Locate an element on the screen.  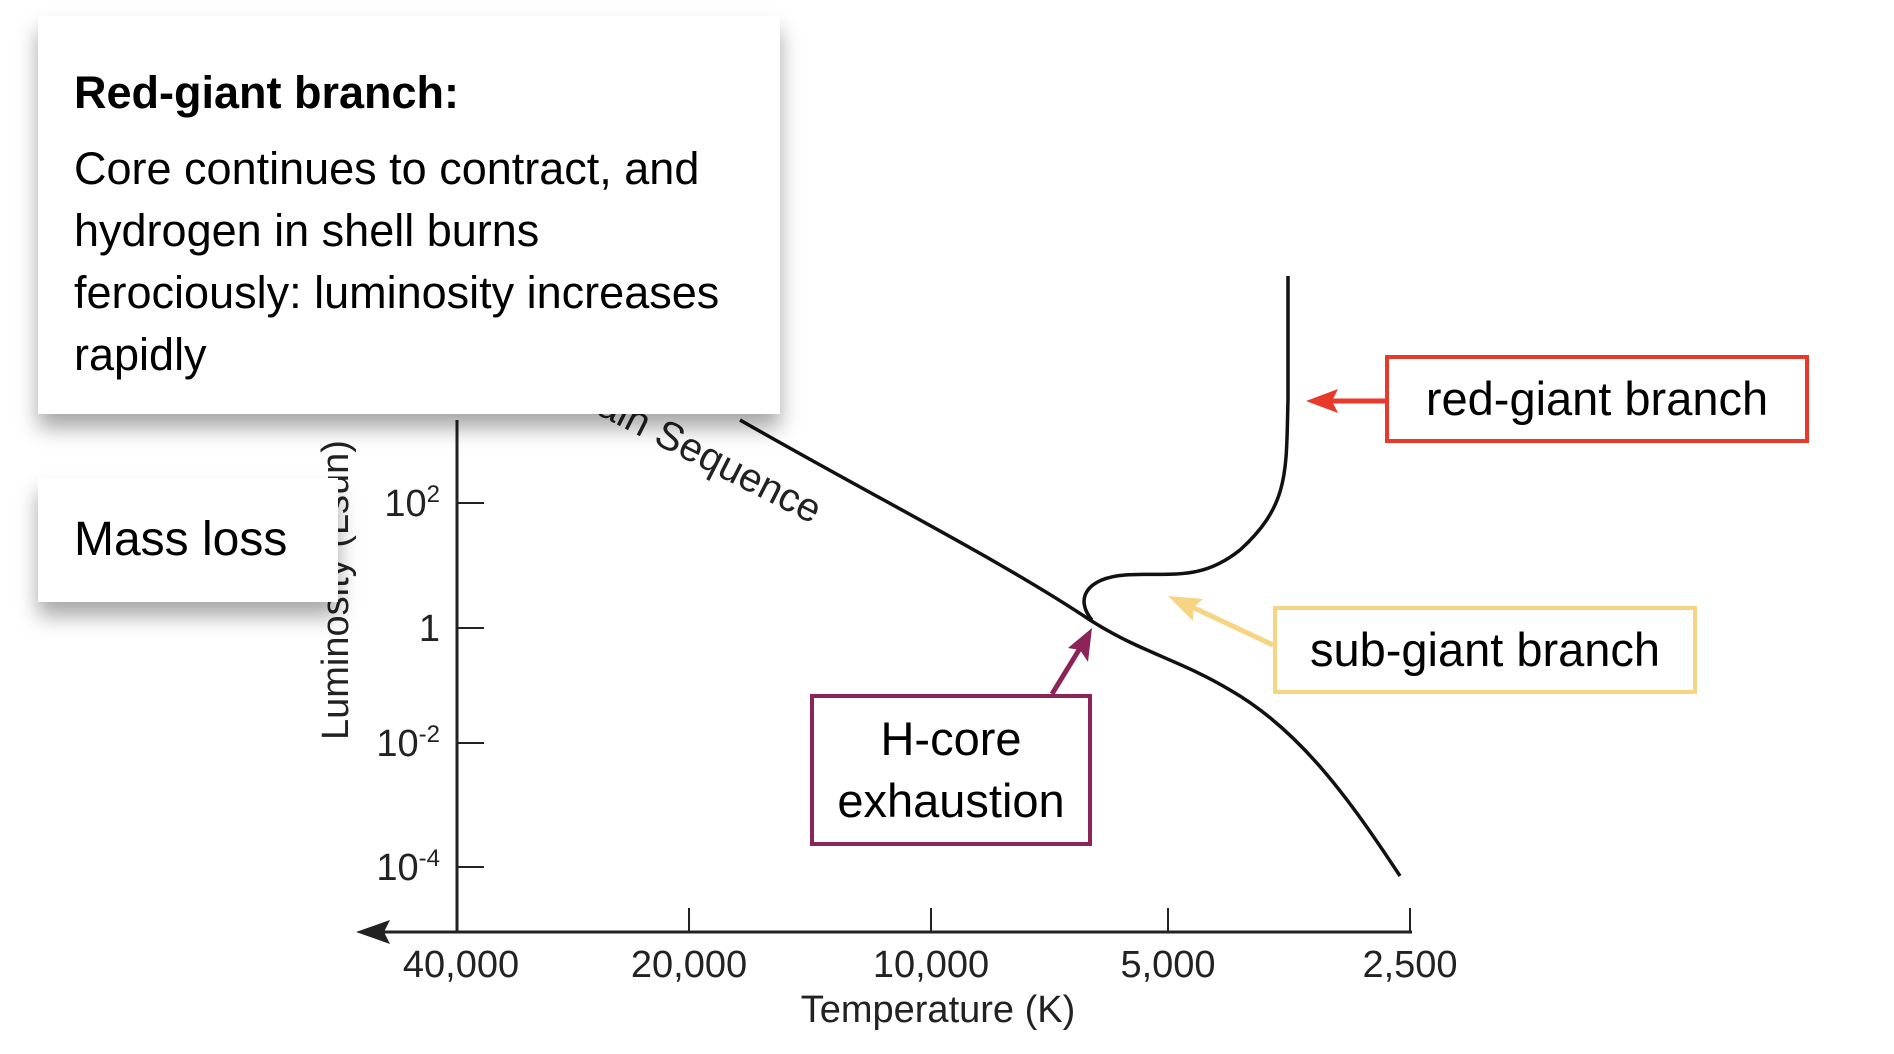
y-tick-label-1: 1 is located at coordinates (429, 629).